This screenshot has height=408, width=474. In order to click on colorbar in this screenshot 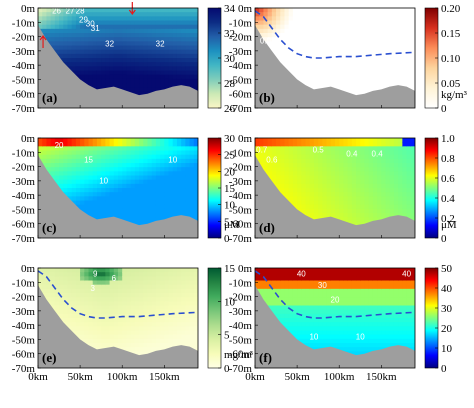, I will do `click(431, 188)`.